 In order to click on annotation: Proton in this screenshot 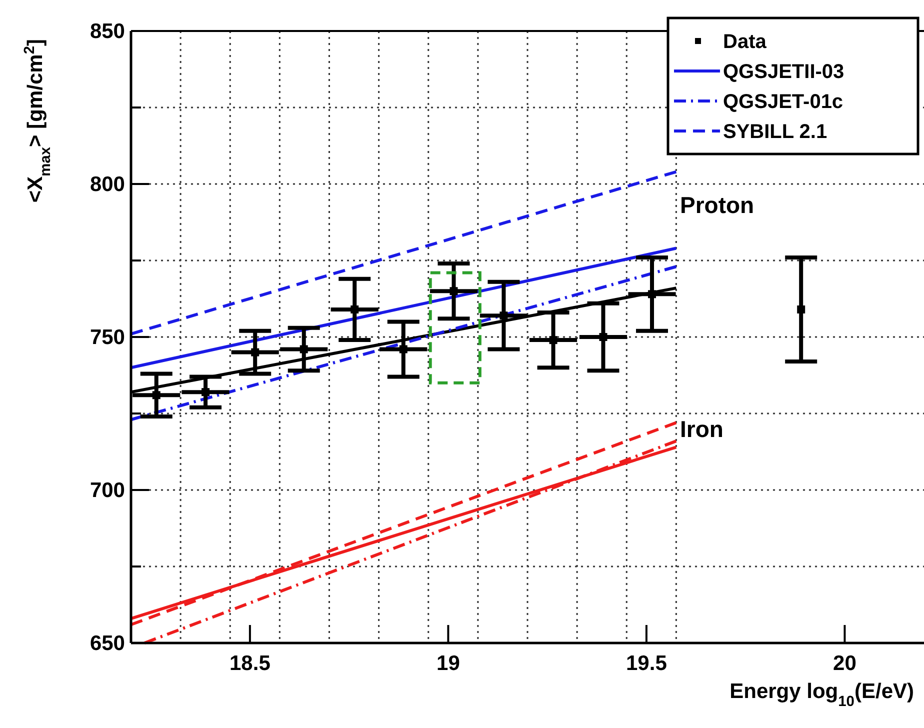, I will do `click(717, 205)`.